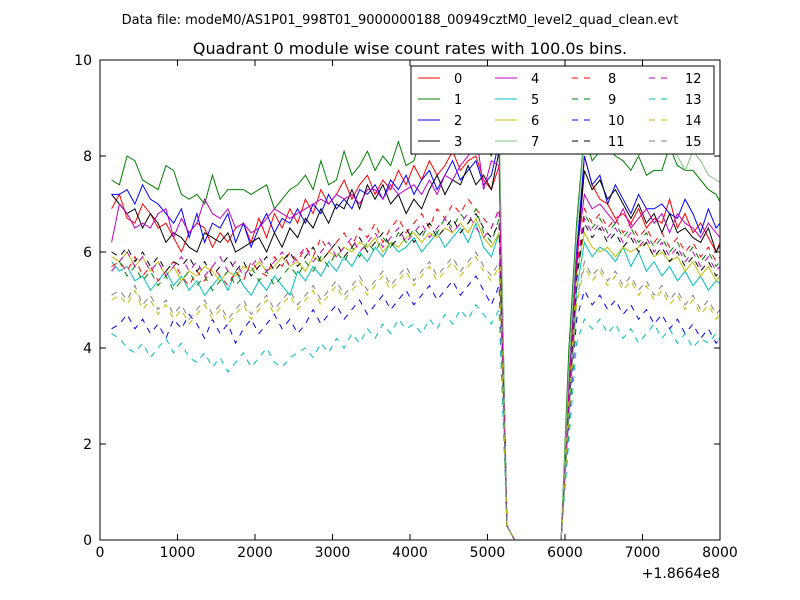 The image size is (800, 600). I want to click on y-tick-label: 6, so click(87, 253).